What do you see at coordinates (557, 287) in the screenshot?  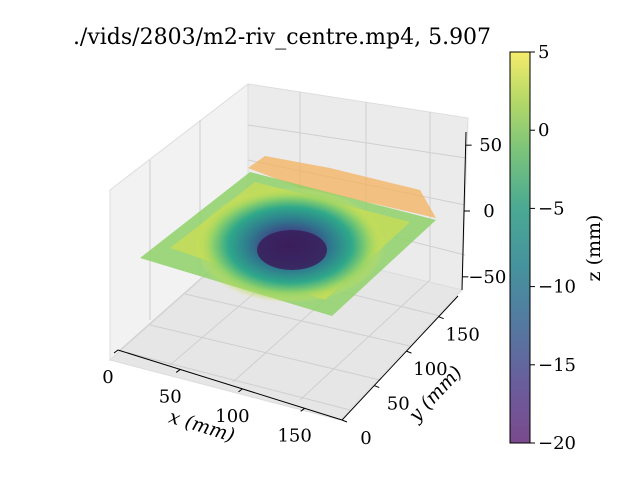 I see `colorbar-tick-label: −10` at bounding box center [557, 287].